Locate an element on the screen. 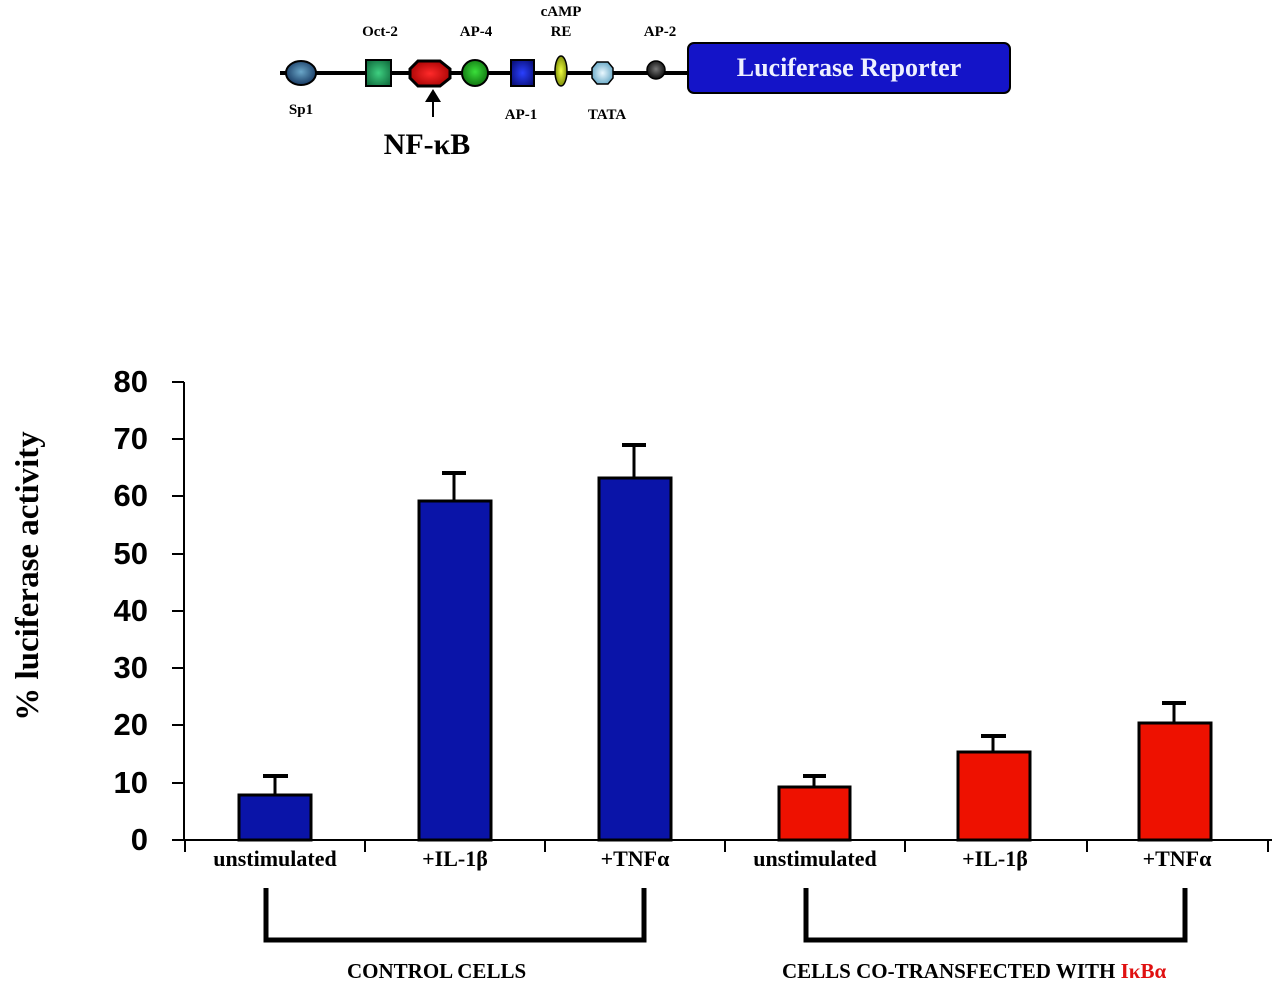 Image resolution: width=1280 pixels, height=988 pixels. nfkb-label: NF-κB is located at coordinates (427, 144).